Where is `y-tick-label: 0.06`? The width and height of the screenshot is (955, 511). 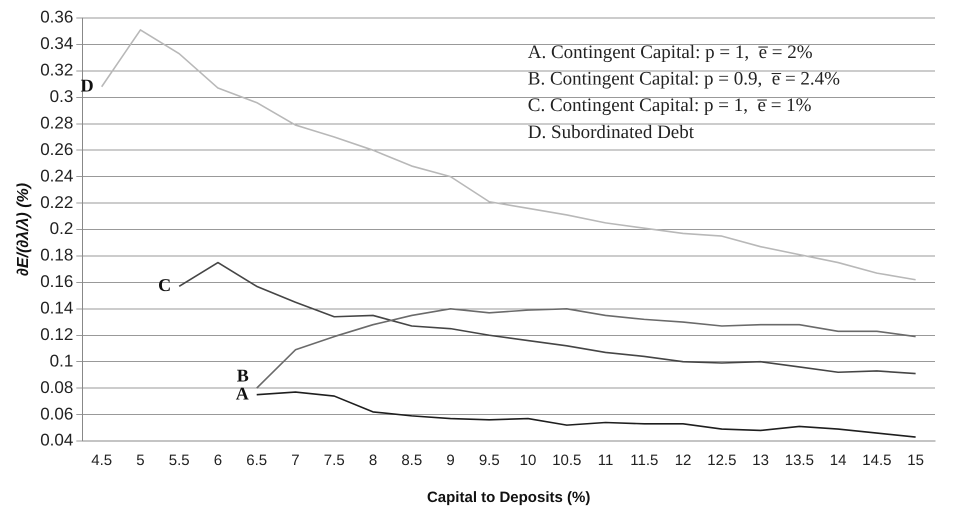 y-tick-label: 0.06 is located at coordinates (57, 414).